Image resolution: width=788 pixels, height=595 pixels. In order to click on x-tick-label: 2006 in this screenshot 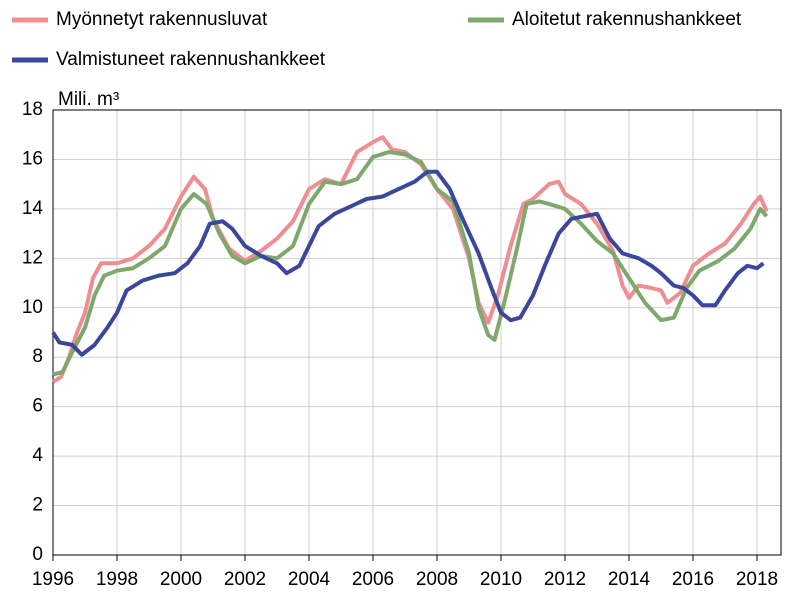, I will do `click(373, 579)`.